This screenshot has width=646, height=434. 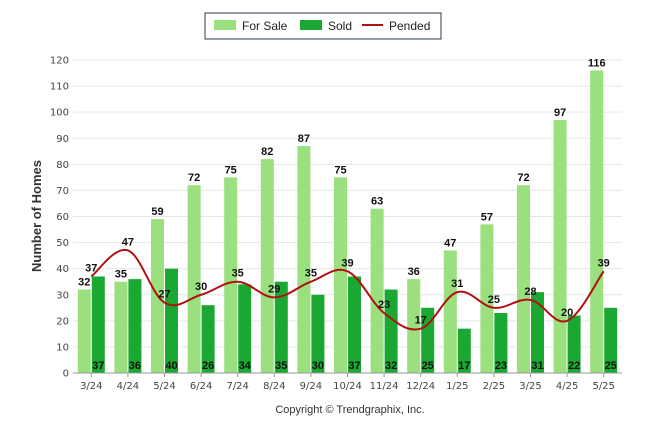 I want to click on data-label-for-sale: 97, so click(x=560, y=113).